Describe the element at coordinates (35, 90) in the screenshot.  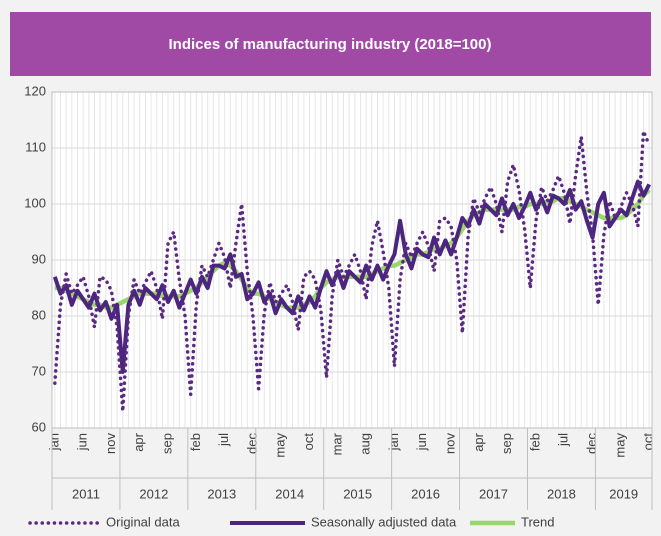
I see `y-tick-label: 120` at that location.